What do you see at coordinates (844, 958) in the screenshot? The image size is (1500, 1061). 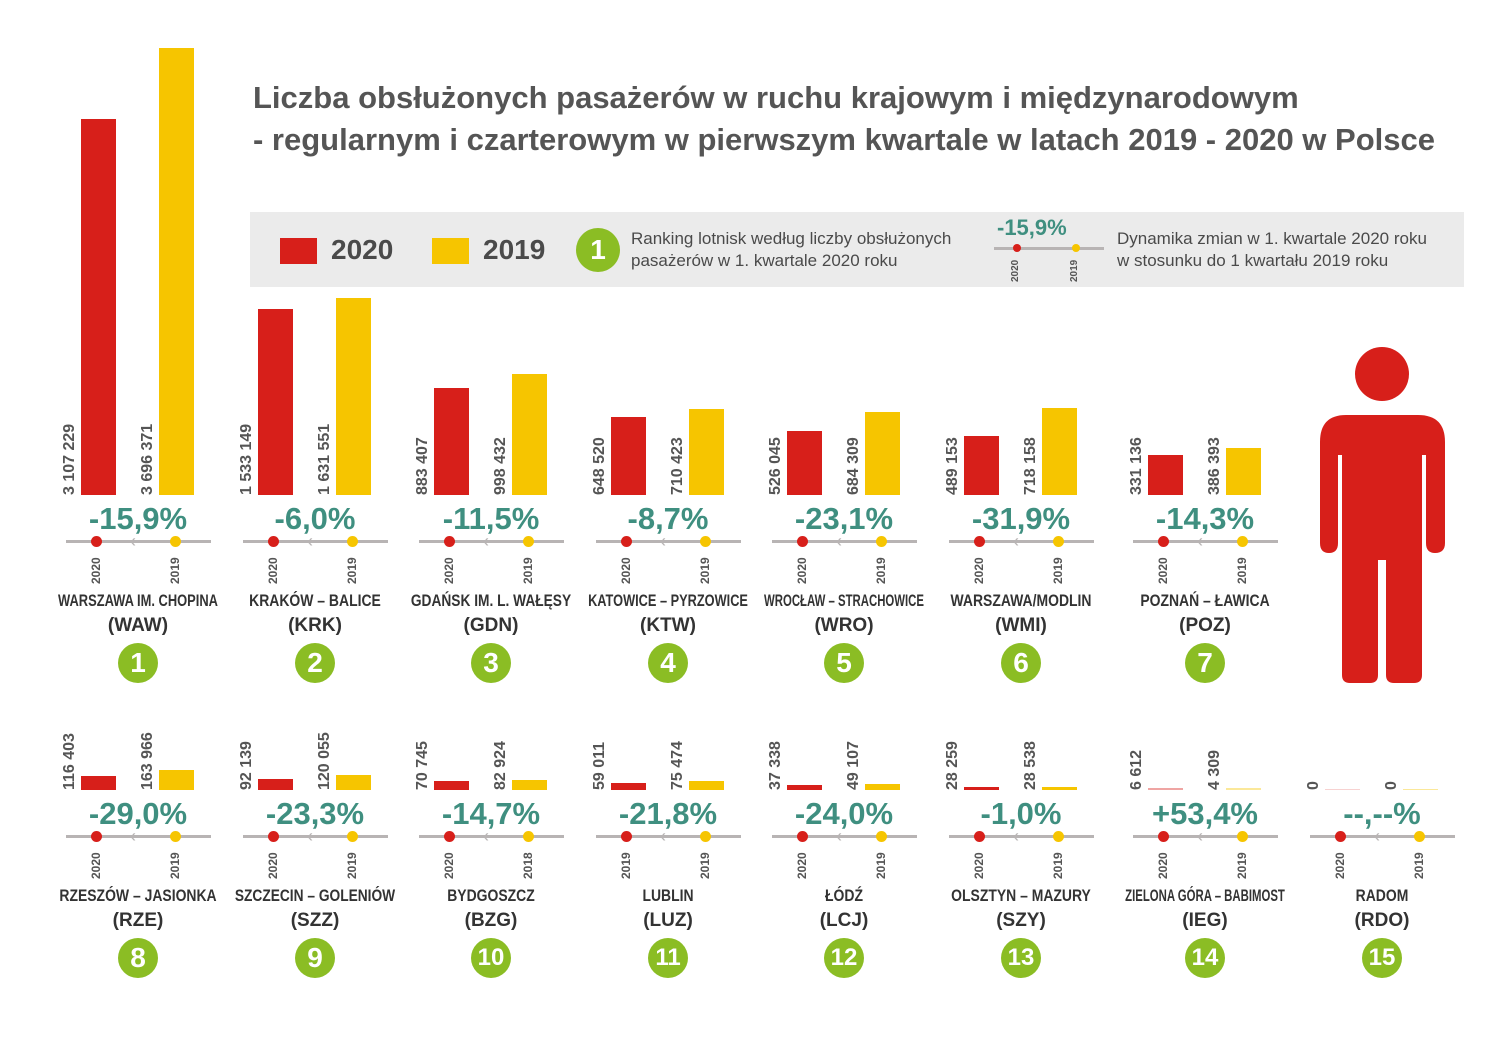 I see `rank-badge: 12` at bounding box center [844, 958].